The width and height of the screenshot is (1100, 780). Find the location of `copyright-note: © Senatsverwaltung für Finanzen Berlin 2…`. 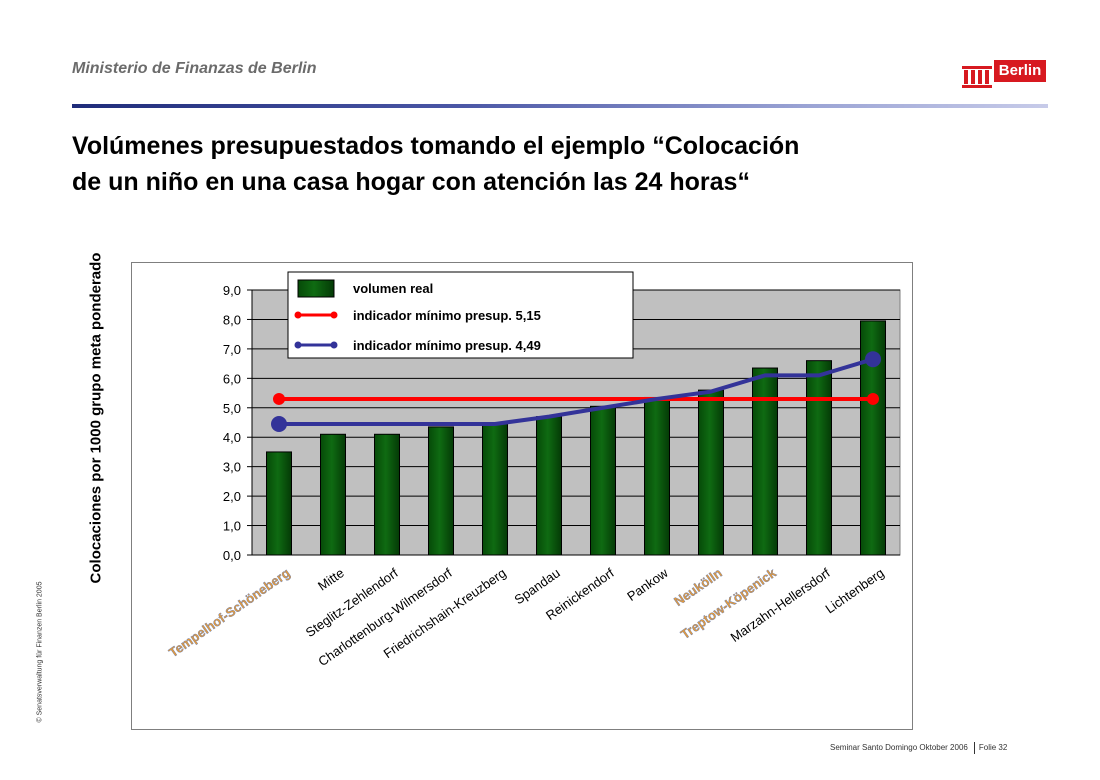

copyright-note: © Senatsverwaltung für Finanzen Berlin 2… is located at coordinates (40, 652).